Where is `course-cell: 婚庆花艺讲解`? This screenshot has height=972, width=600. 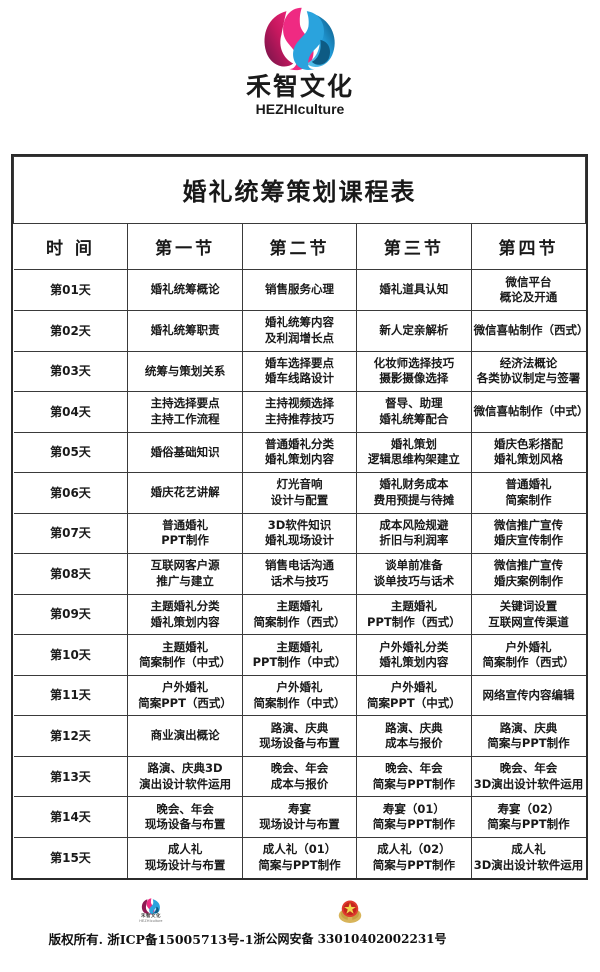
course-cell: 婚庆花艺讲解 is located at coordinates (185, 493).